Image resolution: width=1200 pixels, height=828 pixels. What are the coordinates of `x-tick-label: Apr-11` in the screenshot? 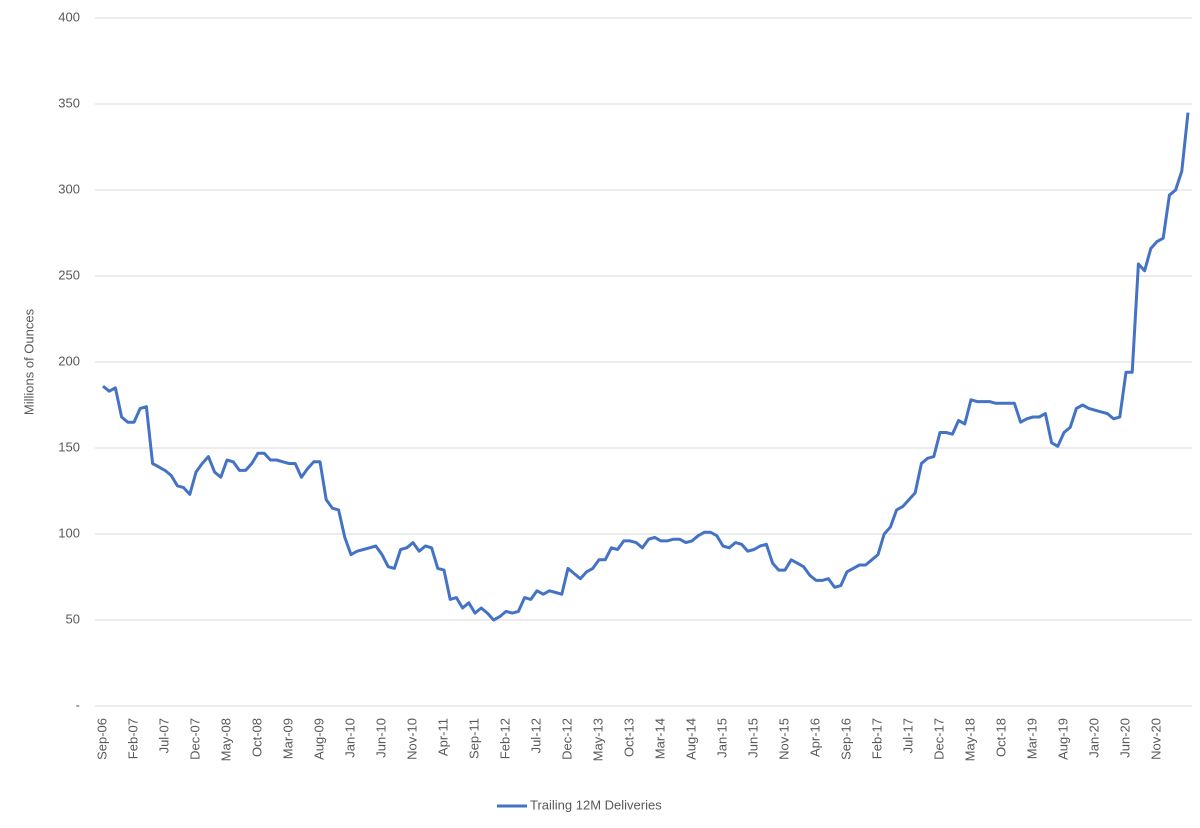 It's located at (442, 737).